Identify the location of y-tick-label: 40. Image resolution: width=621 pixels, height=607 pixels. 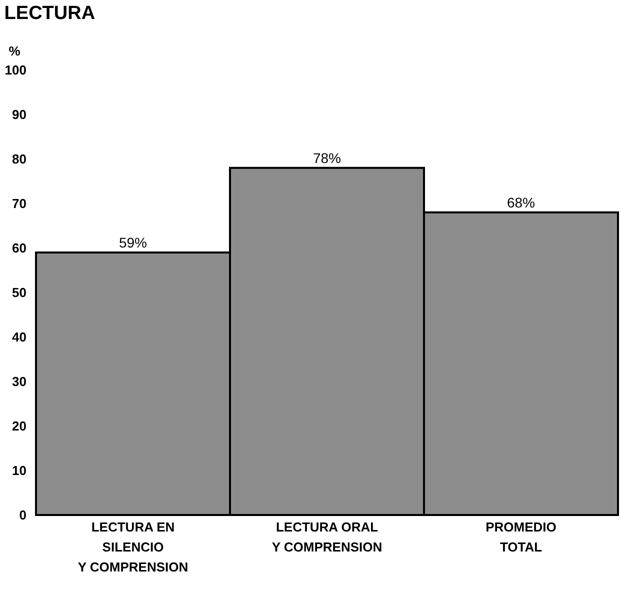
(19, 337).